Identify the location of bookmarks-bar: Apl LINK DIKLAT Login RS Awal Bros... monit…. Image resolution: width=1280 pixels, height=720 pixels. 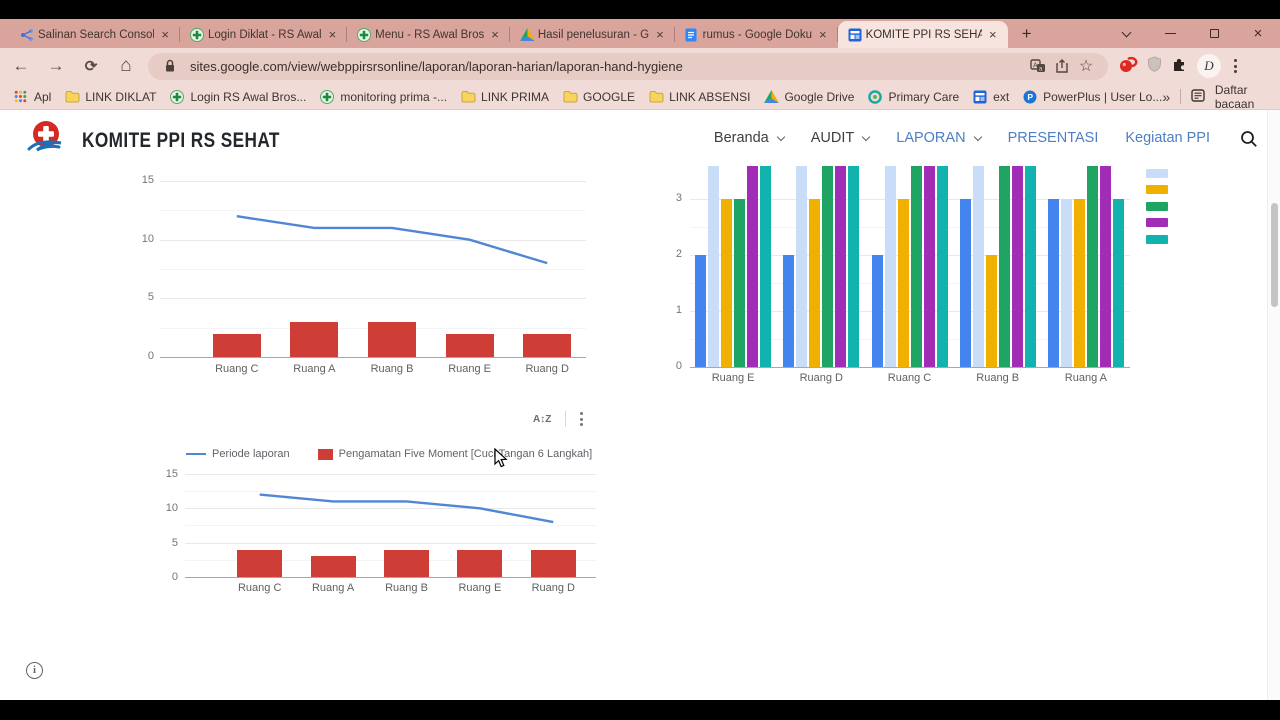
(640, 96).